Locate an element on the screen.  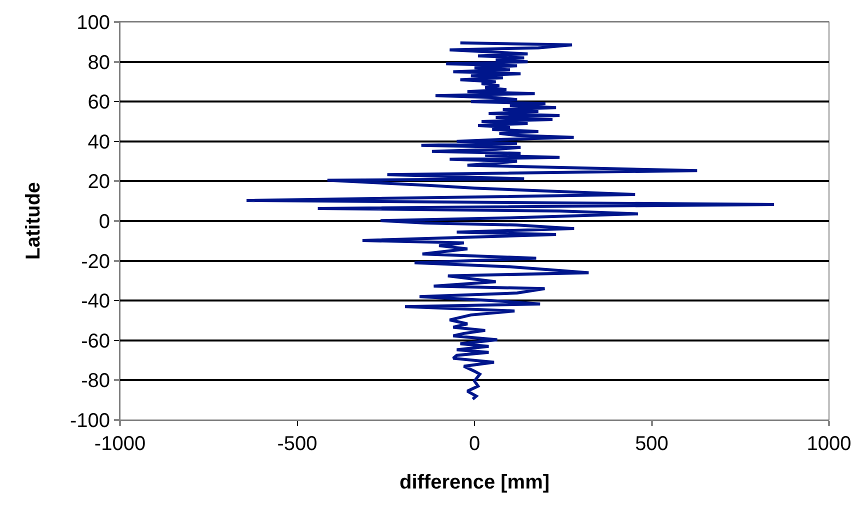
y-tick-label: -100 is located at coordinates (90, 421).